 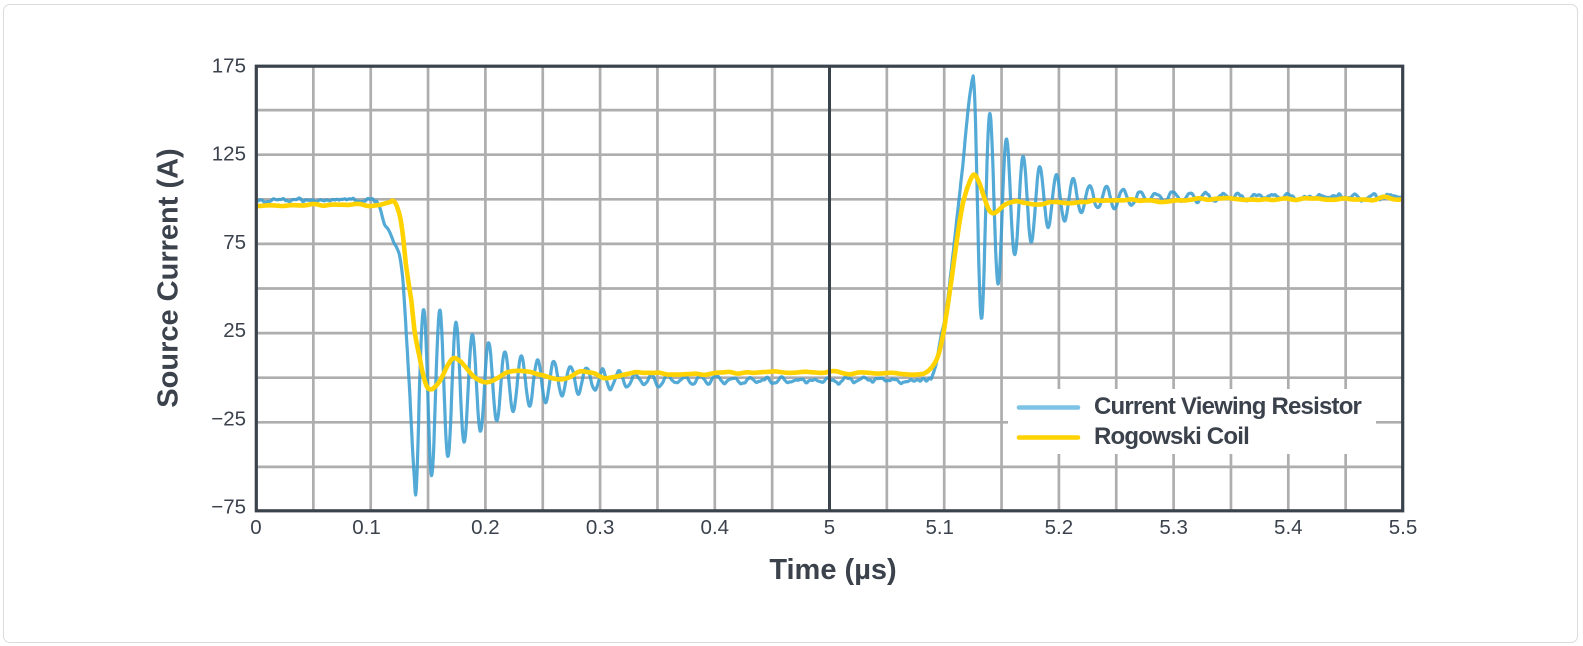 I want to click on svg-text: 175, so click(x=229, y=65).